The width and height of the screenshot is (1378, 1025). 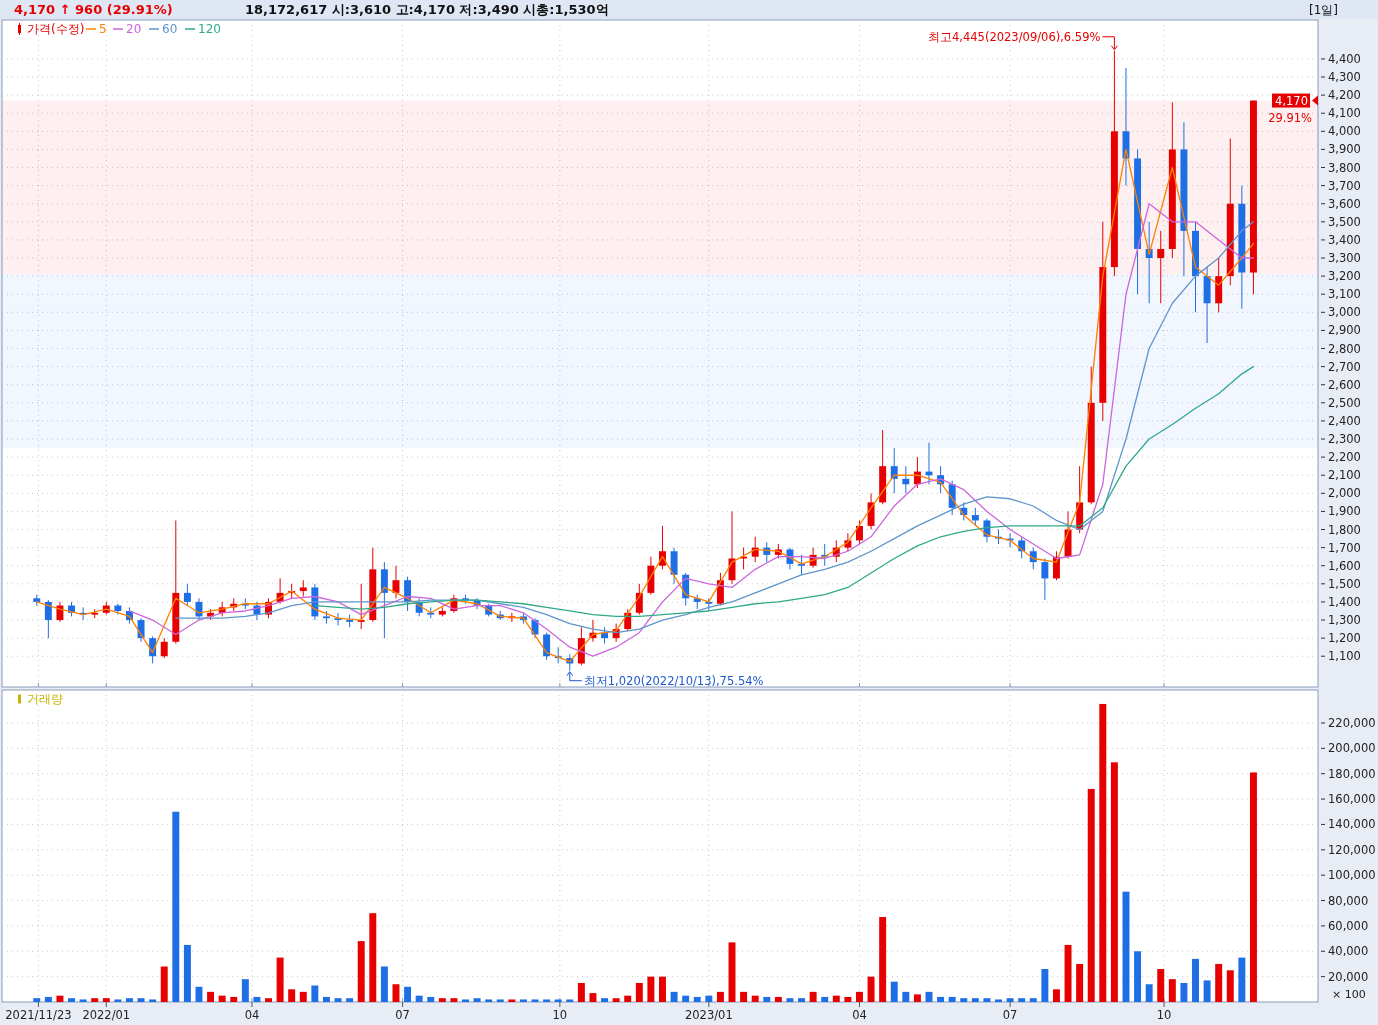 What do you see at coordinates (1291, 100) in the screenshot?
I see `annotation: 4,170` at bounding box center [1291, 100].